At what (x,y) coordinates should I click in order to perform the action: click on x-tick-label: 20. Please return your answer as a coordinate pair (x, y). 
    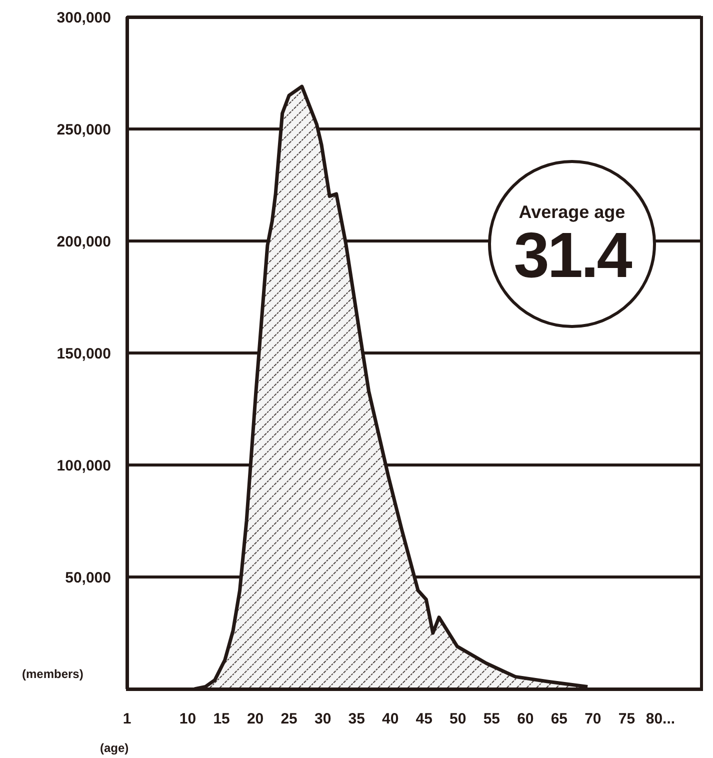
    Looking at the image, I should click on (255, 719).